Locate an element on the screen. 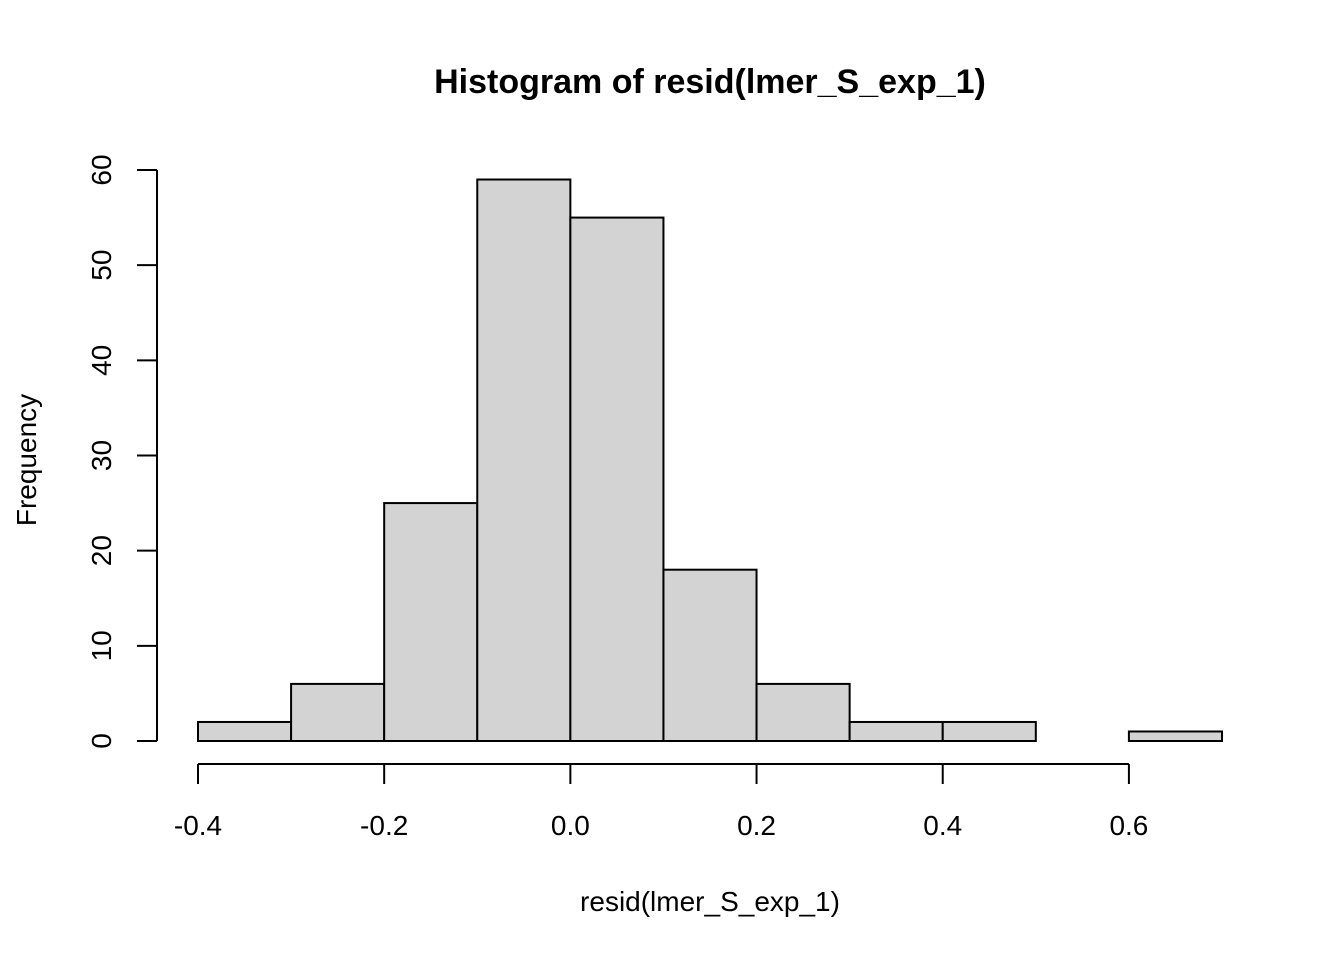 The width and height of the screenshot is (1344, 960). y-axis-label: Frequency is located at coordinates (26, 460).